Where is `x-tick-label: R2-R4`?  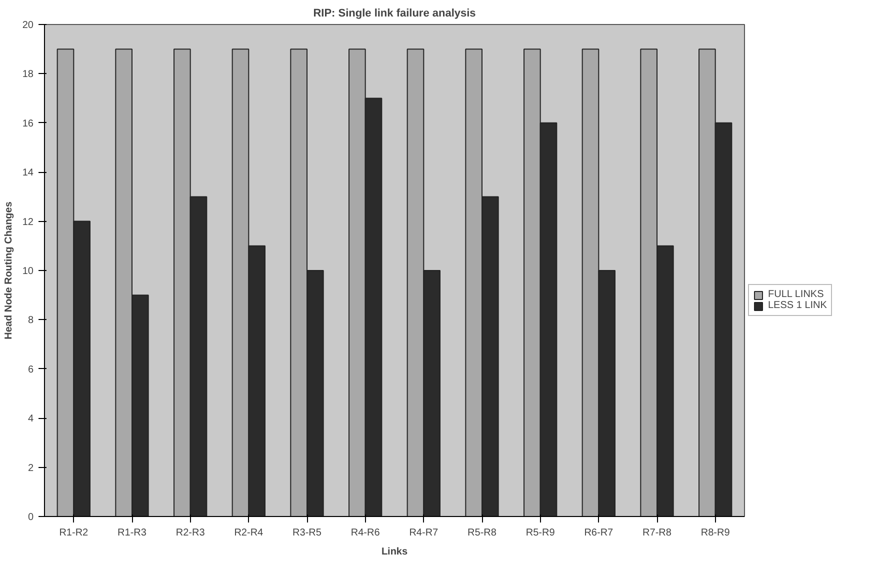
x-tick-label: R2-R4 is located at coordinates (249, 533).